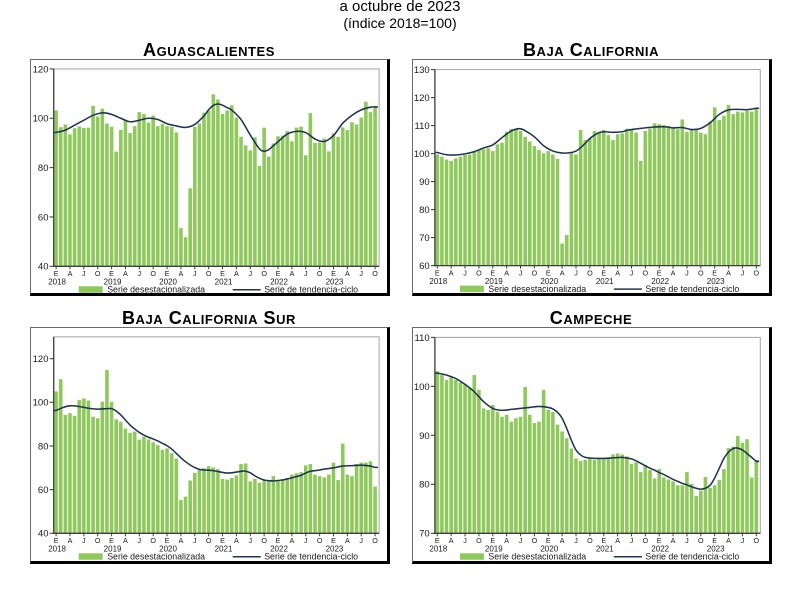  I want to click on svg-text: 120, so click(40, 69).